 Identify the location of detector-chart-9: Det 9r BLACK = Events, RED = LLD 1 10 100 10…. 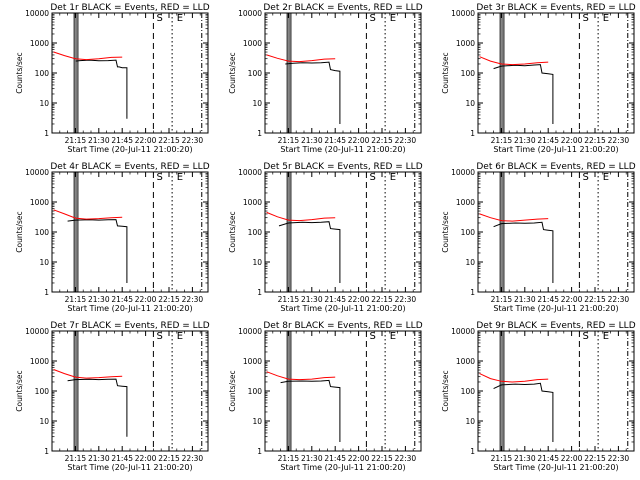
(538, 396).